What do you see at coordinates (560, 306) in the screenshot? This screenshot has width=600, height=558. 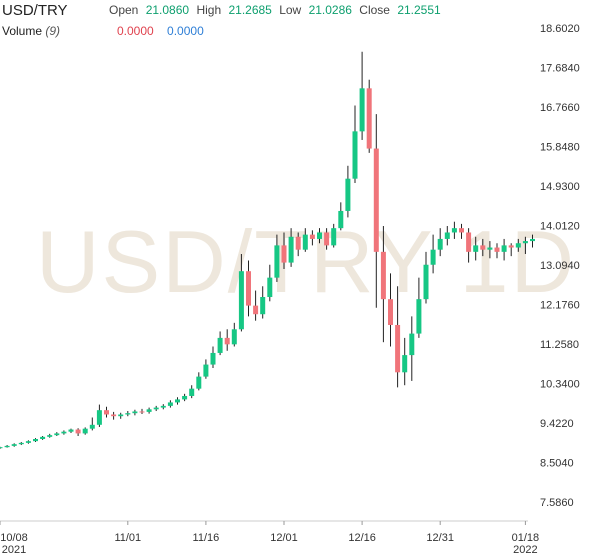 I see `y-tick-label: 12.1760` at bounding box center [560, 306].